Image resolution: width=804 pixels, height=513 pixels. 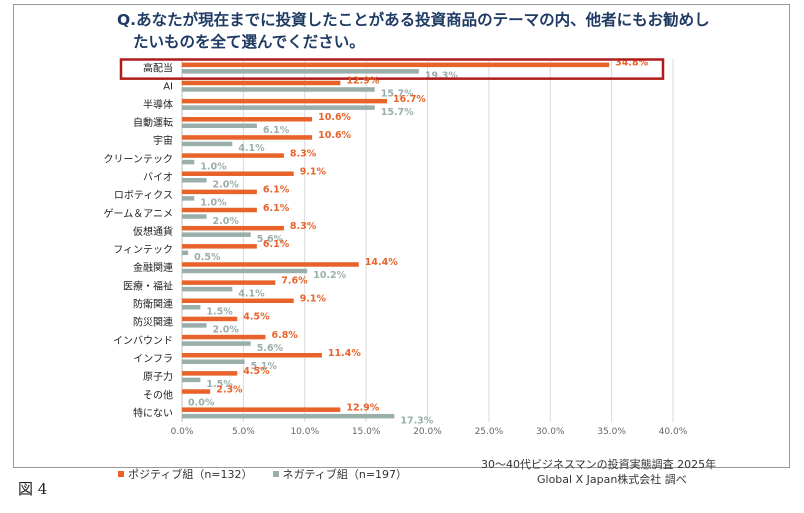 What do you see at coordinates (139, 214) in the screenshot?
I see `category-label: ゲーム＆アニメ` at bounding box center [139, 214].